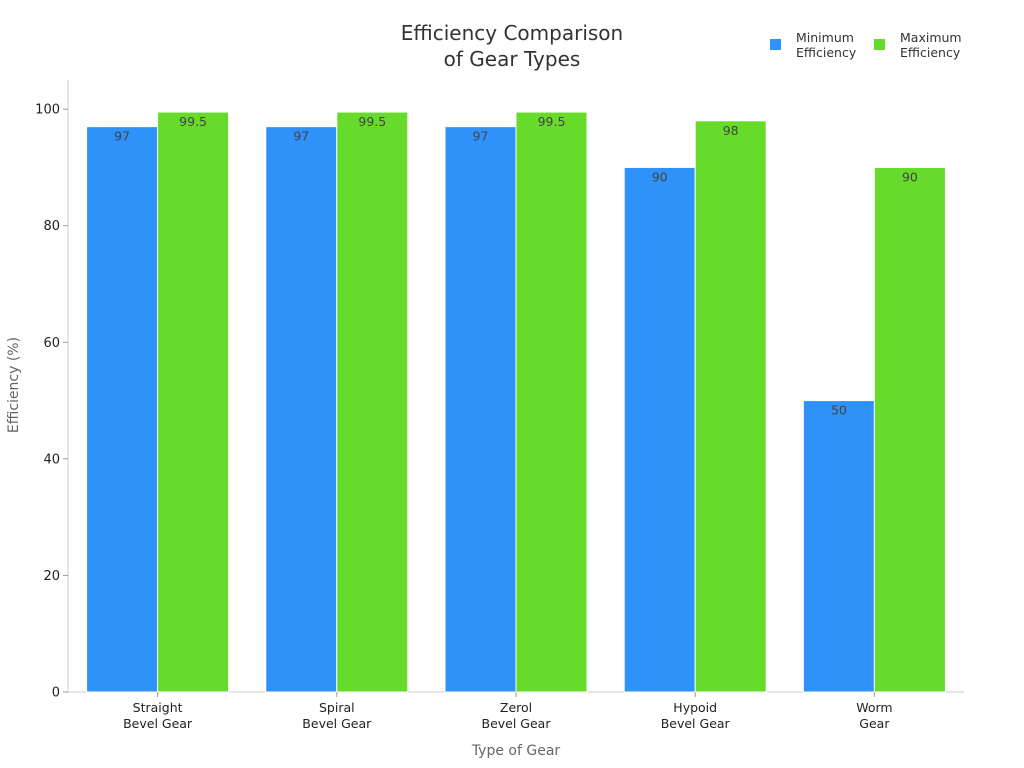 The width and height of the screenshot is (1024, 768). Describe the element at coordinates (866, 45) in the screenshot. I see `legend: Minimum Efficiency Maximum Efficiency` at that location.